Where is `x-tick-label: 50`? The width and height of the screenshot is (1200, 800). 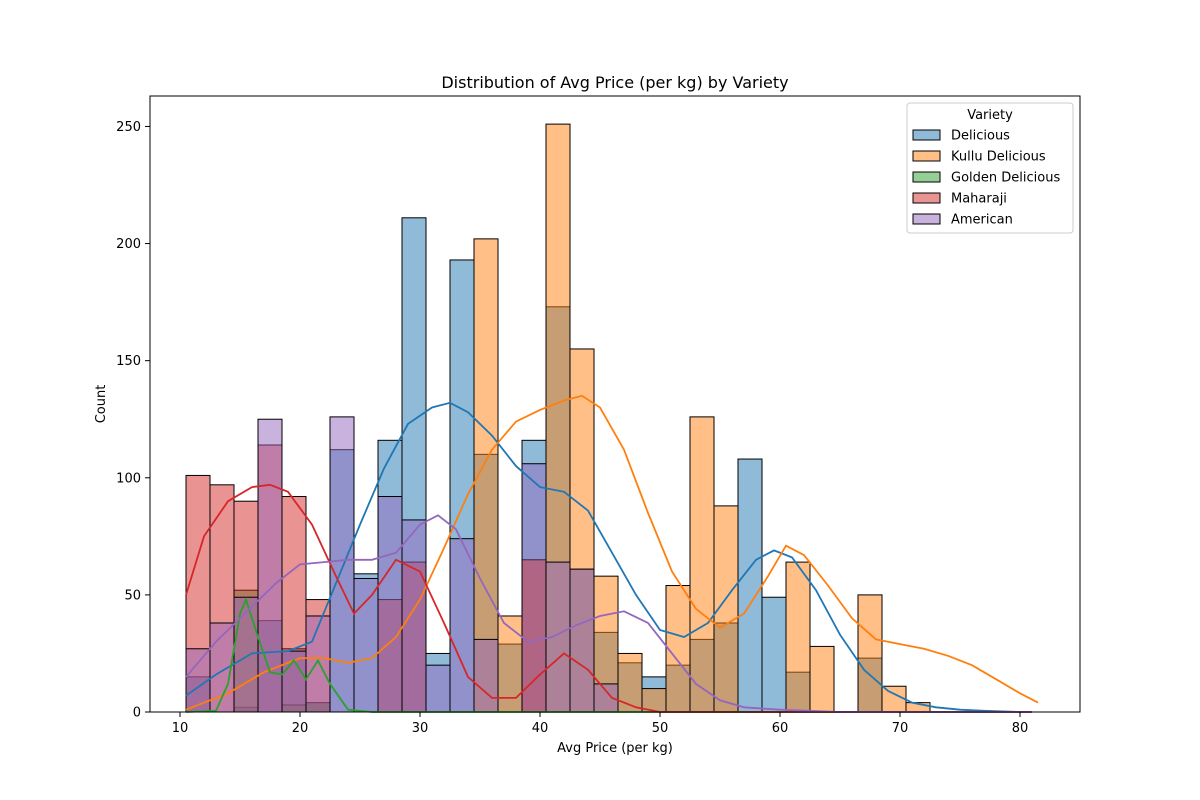 x-tick-label: 50 is located at coordinates (660, 728).